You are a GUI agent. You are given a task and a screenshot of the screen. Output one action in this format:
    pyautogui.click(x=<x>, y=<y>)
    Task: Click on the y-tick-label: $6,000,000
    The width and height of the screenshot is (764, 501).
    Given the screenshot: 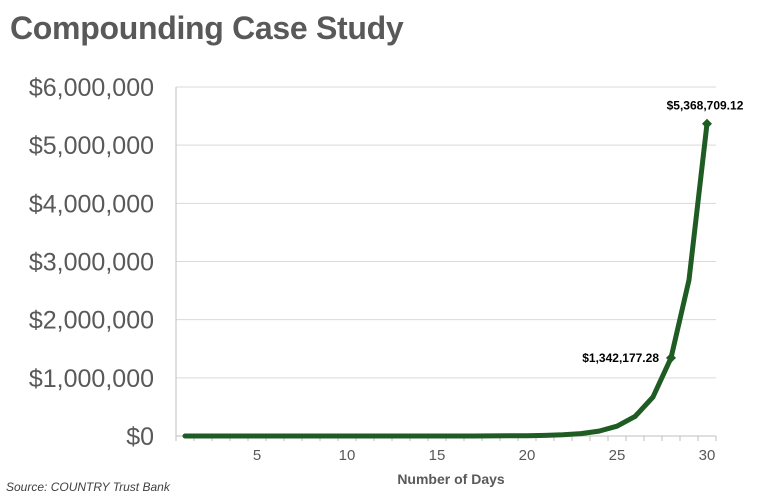 What is the action you would take?
    pyautogui.click(x=91, y=88)
    